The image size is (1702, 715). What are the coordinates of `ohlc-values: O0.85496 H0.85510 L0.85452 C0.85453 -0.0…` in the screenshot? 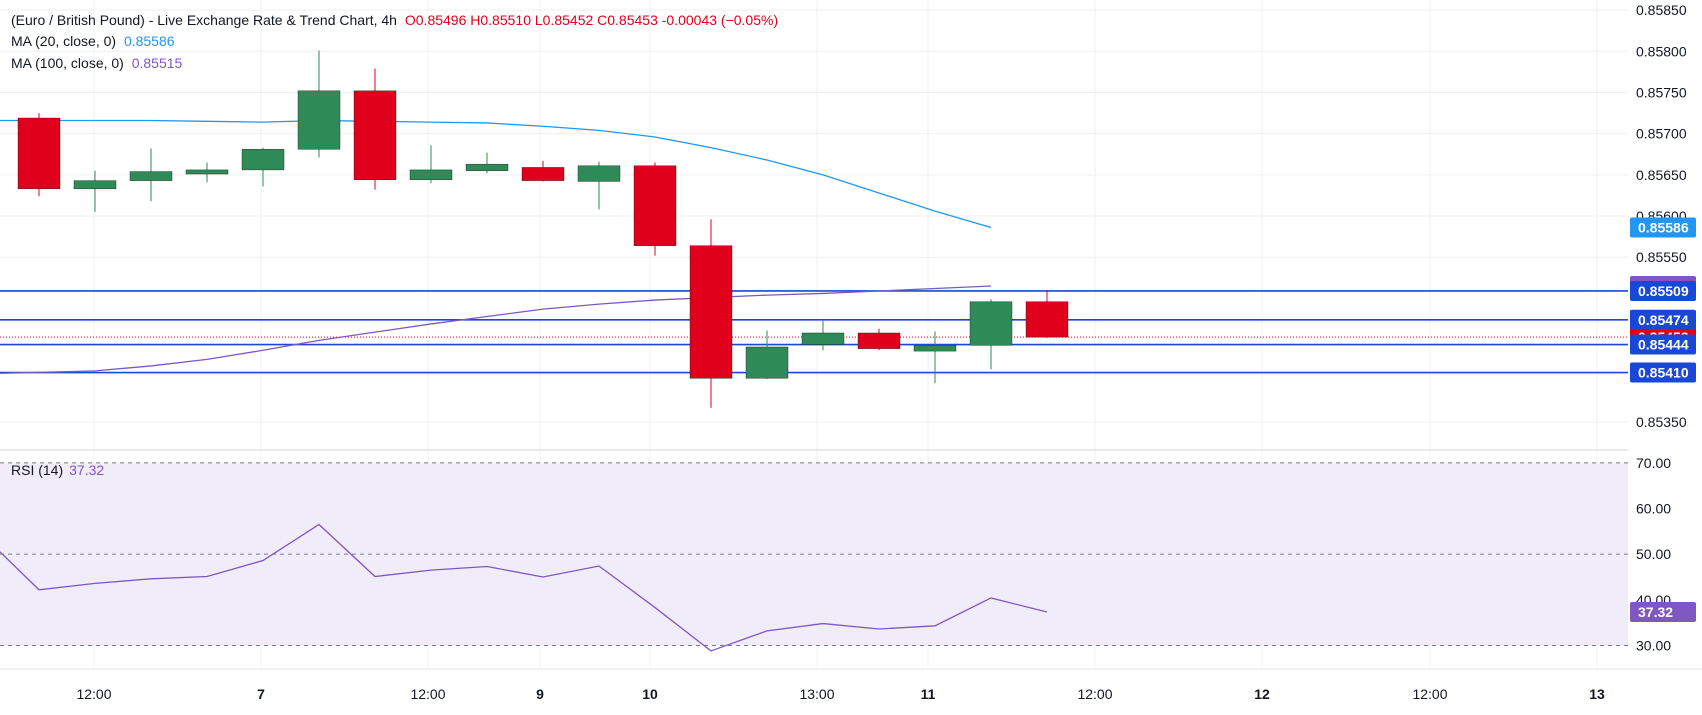 It's located at (591, 20).